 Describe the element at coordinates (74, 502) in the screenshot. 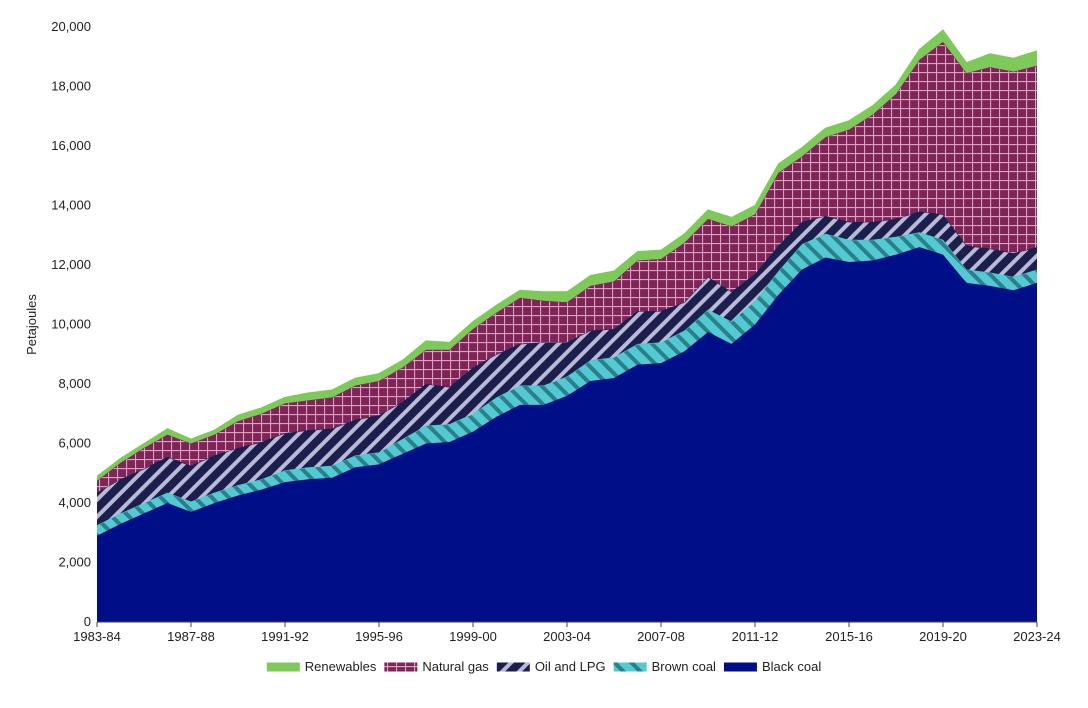

I see `y-tick-label: 4,000` at that location.